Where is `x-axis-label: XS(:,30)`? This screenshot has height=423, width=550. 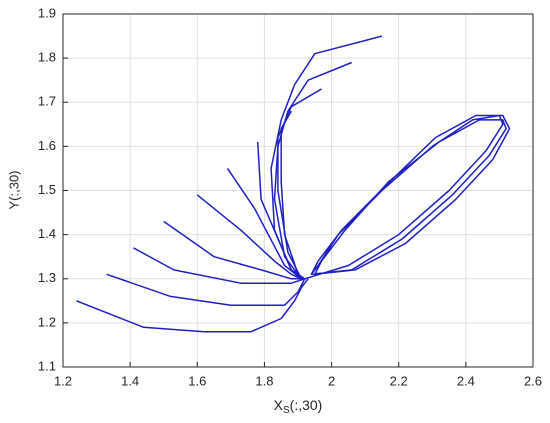 x-axis-label: XS(:,30) is located at coordinates (298, 406).